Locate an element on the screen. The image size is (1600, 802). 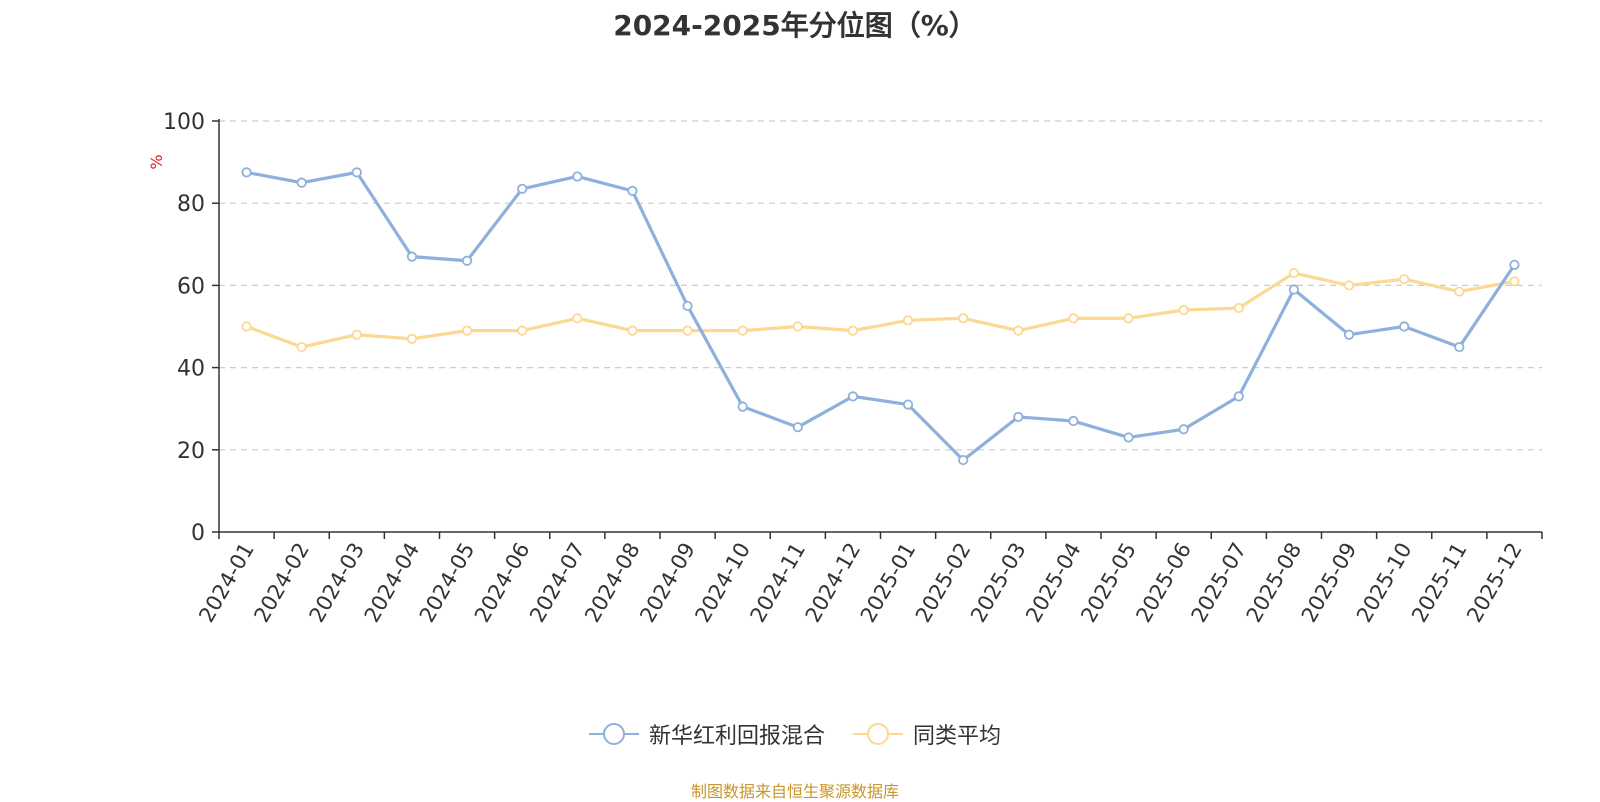
legend-item-fund: 新华红利回报混合 is located at coordinates (706, 734).